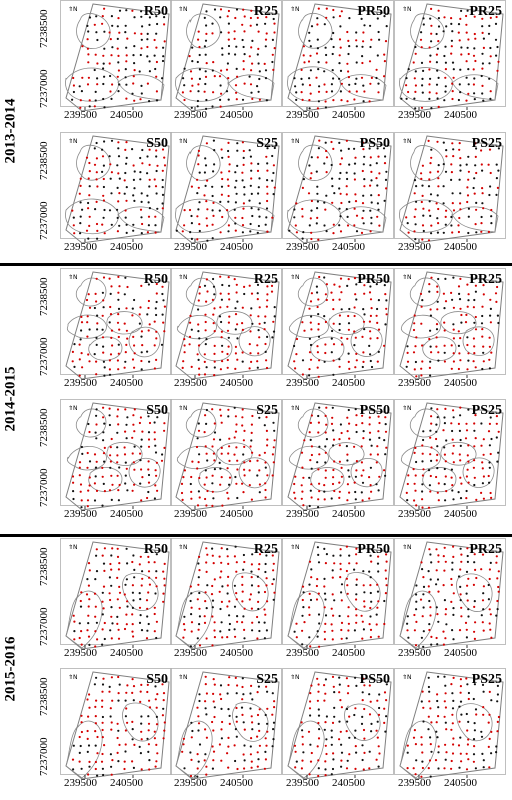 The width and height of the screenshot is (512, 800). Describe the element at coordinates (236, 247) in the screenshot. I see `x-tick-label: 240500` at that location.